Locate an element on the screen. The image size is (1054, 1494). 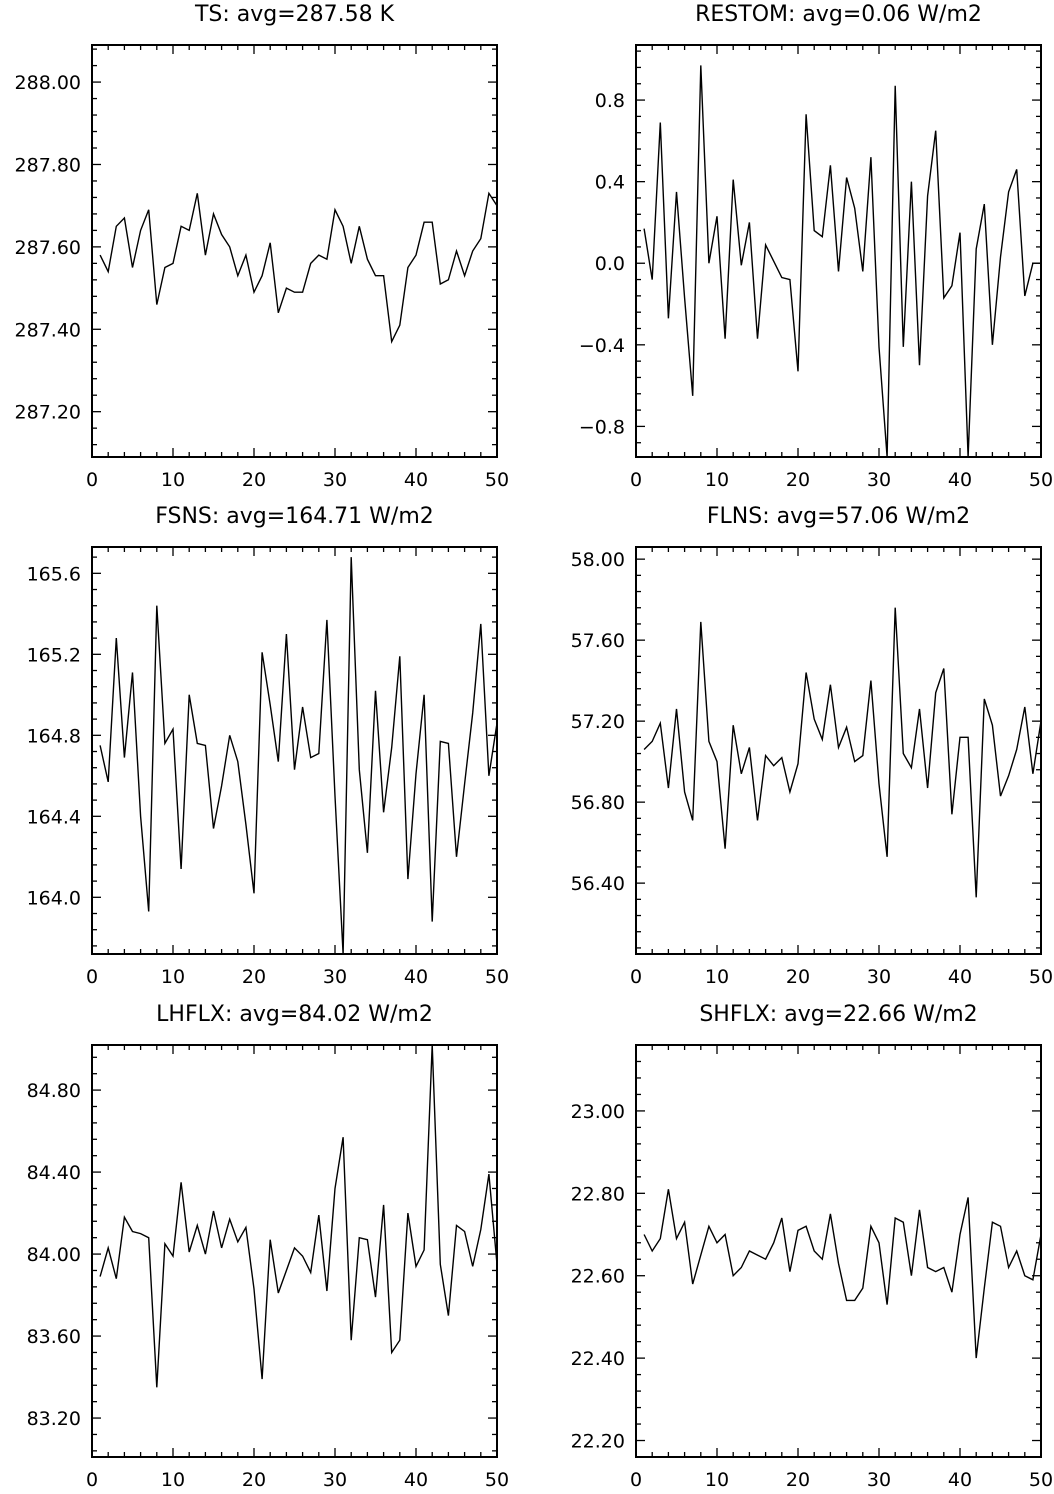
y-tick-label: 165.2 is located at coordinates (54, 655).